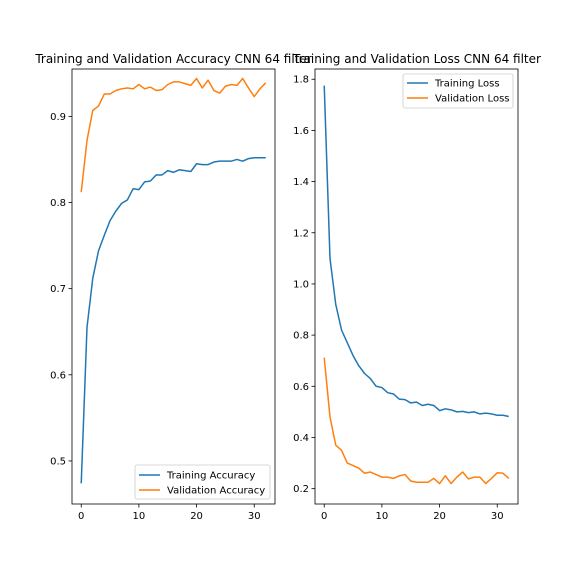 This screenshot has width=576, height=576. What do you see at coordinates (301, 182) in the screenshot?
I see `loss-y-tick-label: 1.4` at bounding box center [301, 182].